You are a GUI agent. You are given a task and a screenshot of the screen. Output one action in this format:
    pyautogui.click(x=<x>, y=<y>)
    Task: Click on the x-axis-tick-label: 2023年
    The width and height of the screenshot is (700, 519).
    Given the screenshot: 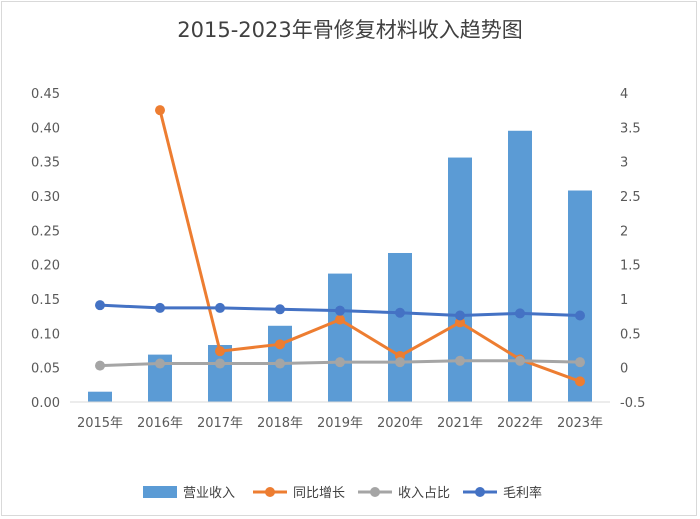 What is the action you would take?
    pyautogui.click(x=580, y=423)
    